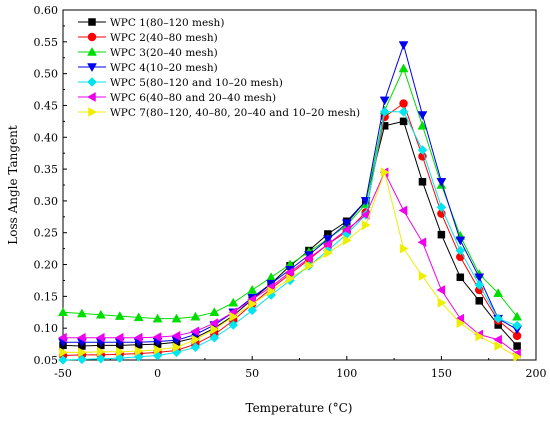 The height and width of the screenshot is (425, 550). What do you see at coordinates (299, 408) in the screenshot?
I see `x-axis-title: Temperature (°C)` at bounding box center [299, 408].